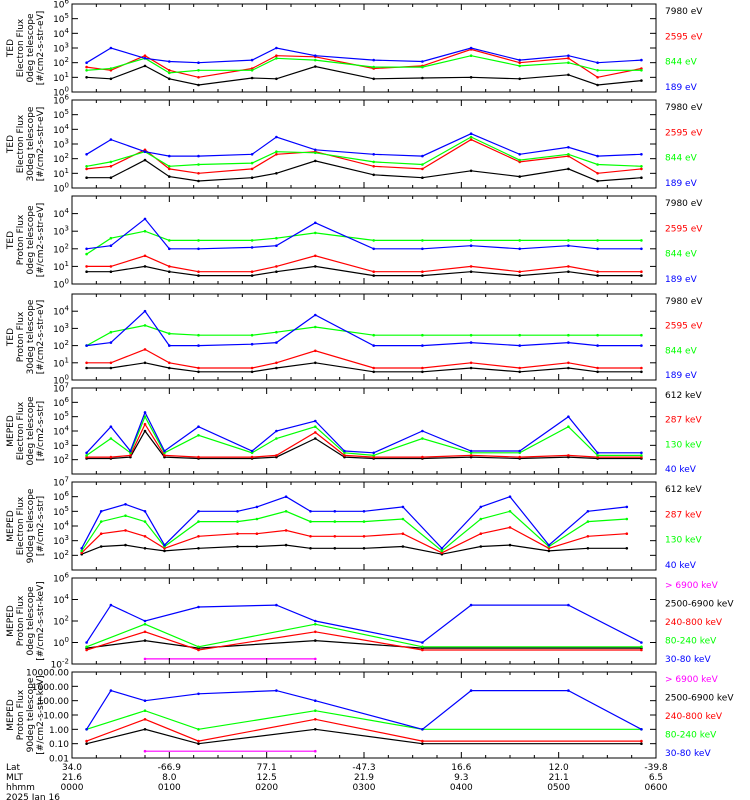 The height and width of the screenshot is (800, 750). I want to click on y-tick-label: 1000.00, so click(50, 688).